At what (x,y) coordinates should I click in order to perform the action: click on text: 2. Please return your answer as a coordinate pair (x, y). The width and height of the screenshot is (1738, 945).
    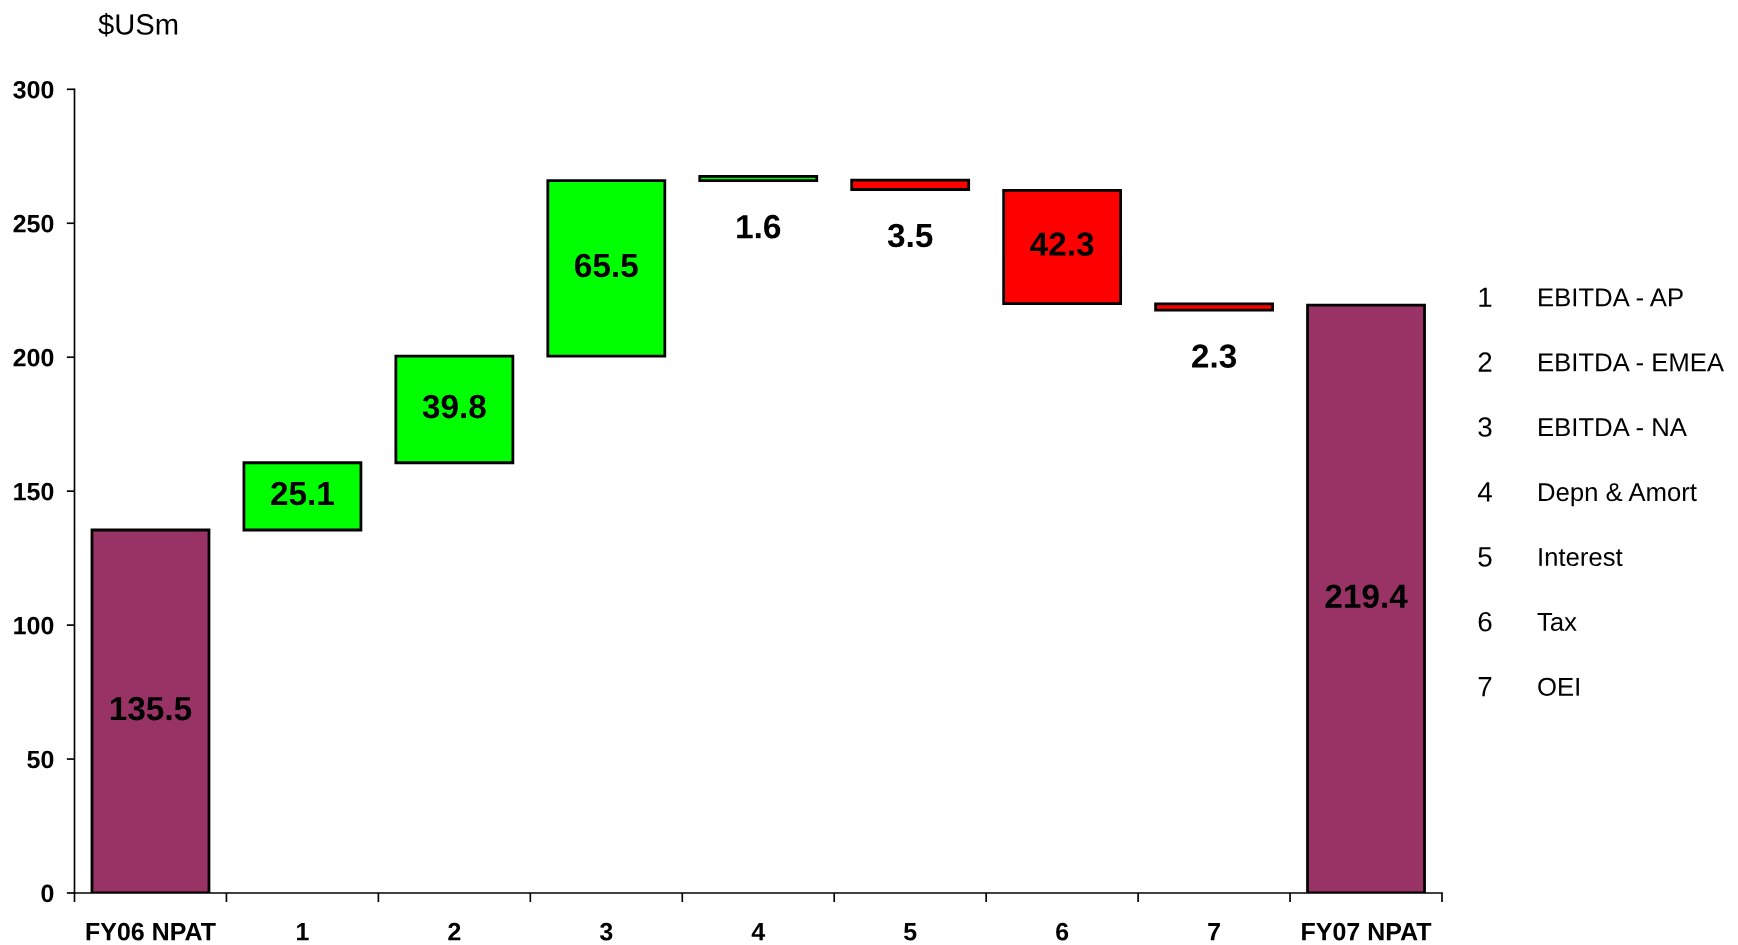
    Looking at the image, I should click on (1485, 362).